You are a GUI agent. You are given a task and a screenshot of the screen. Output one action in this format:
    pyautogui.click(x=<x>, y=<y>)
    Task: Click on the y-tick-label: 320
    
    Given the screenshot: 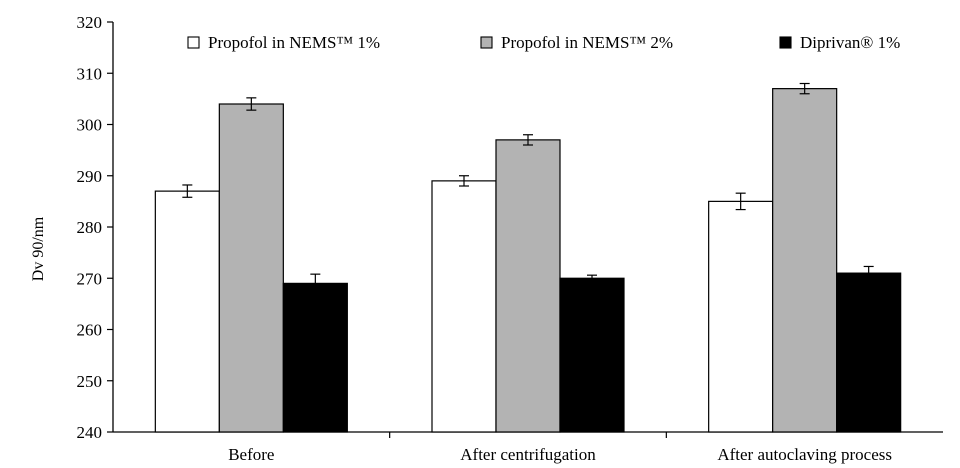 What is the action you would take?
    pyautogui.click(x=90, y=22)
    